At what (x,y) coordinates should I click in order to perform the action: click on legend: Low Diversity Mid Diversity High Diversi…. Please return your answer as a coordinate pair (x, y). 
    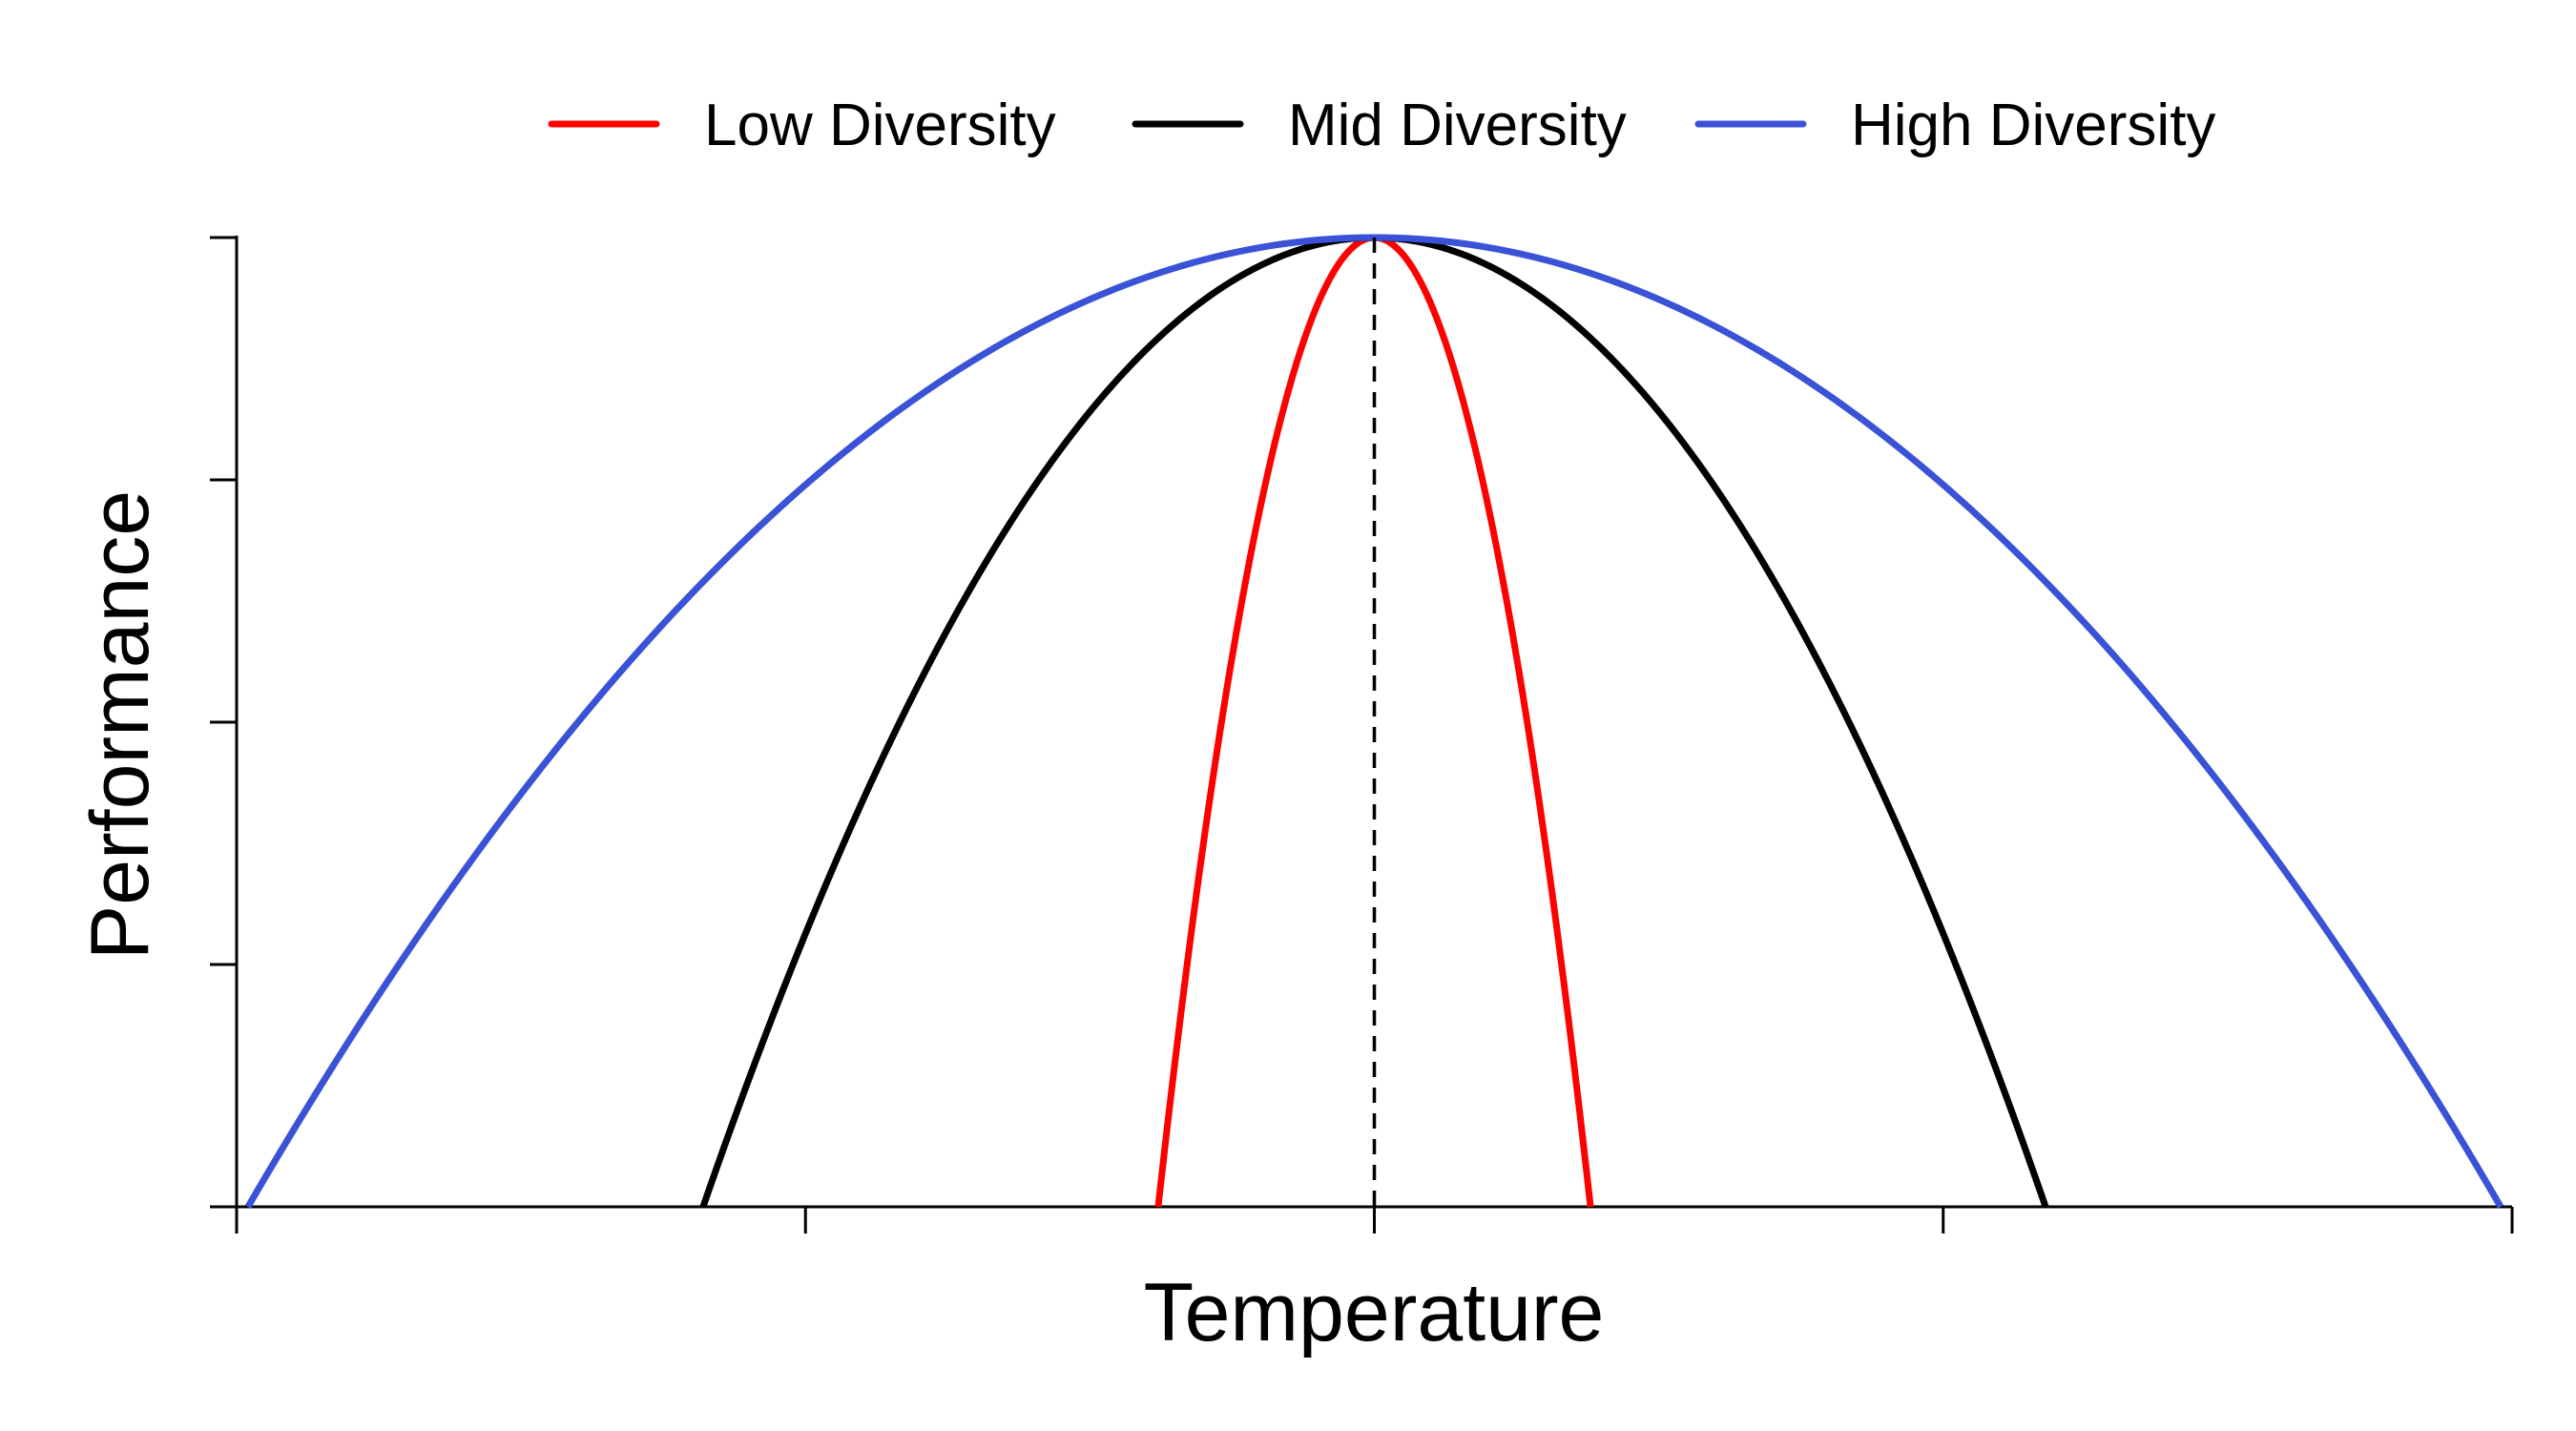
    Looking at the image, I should click on (1381, 125).